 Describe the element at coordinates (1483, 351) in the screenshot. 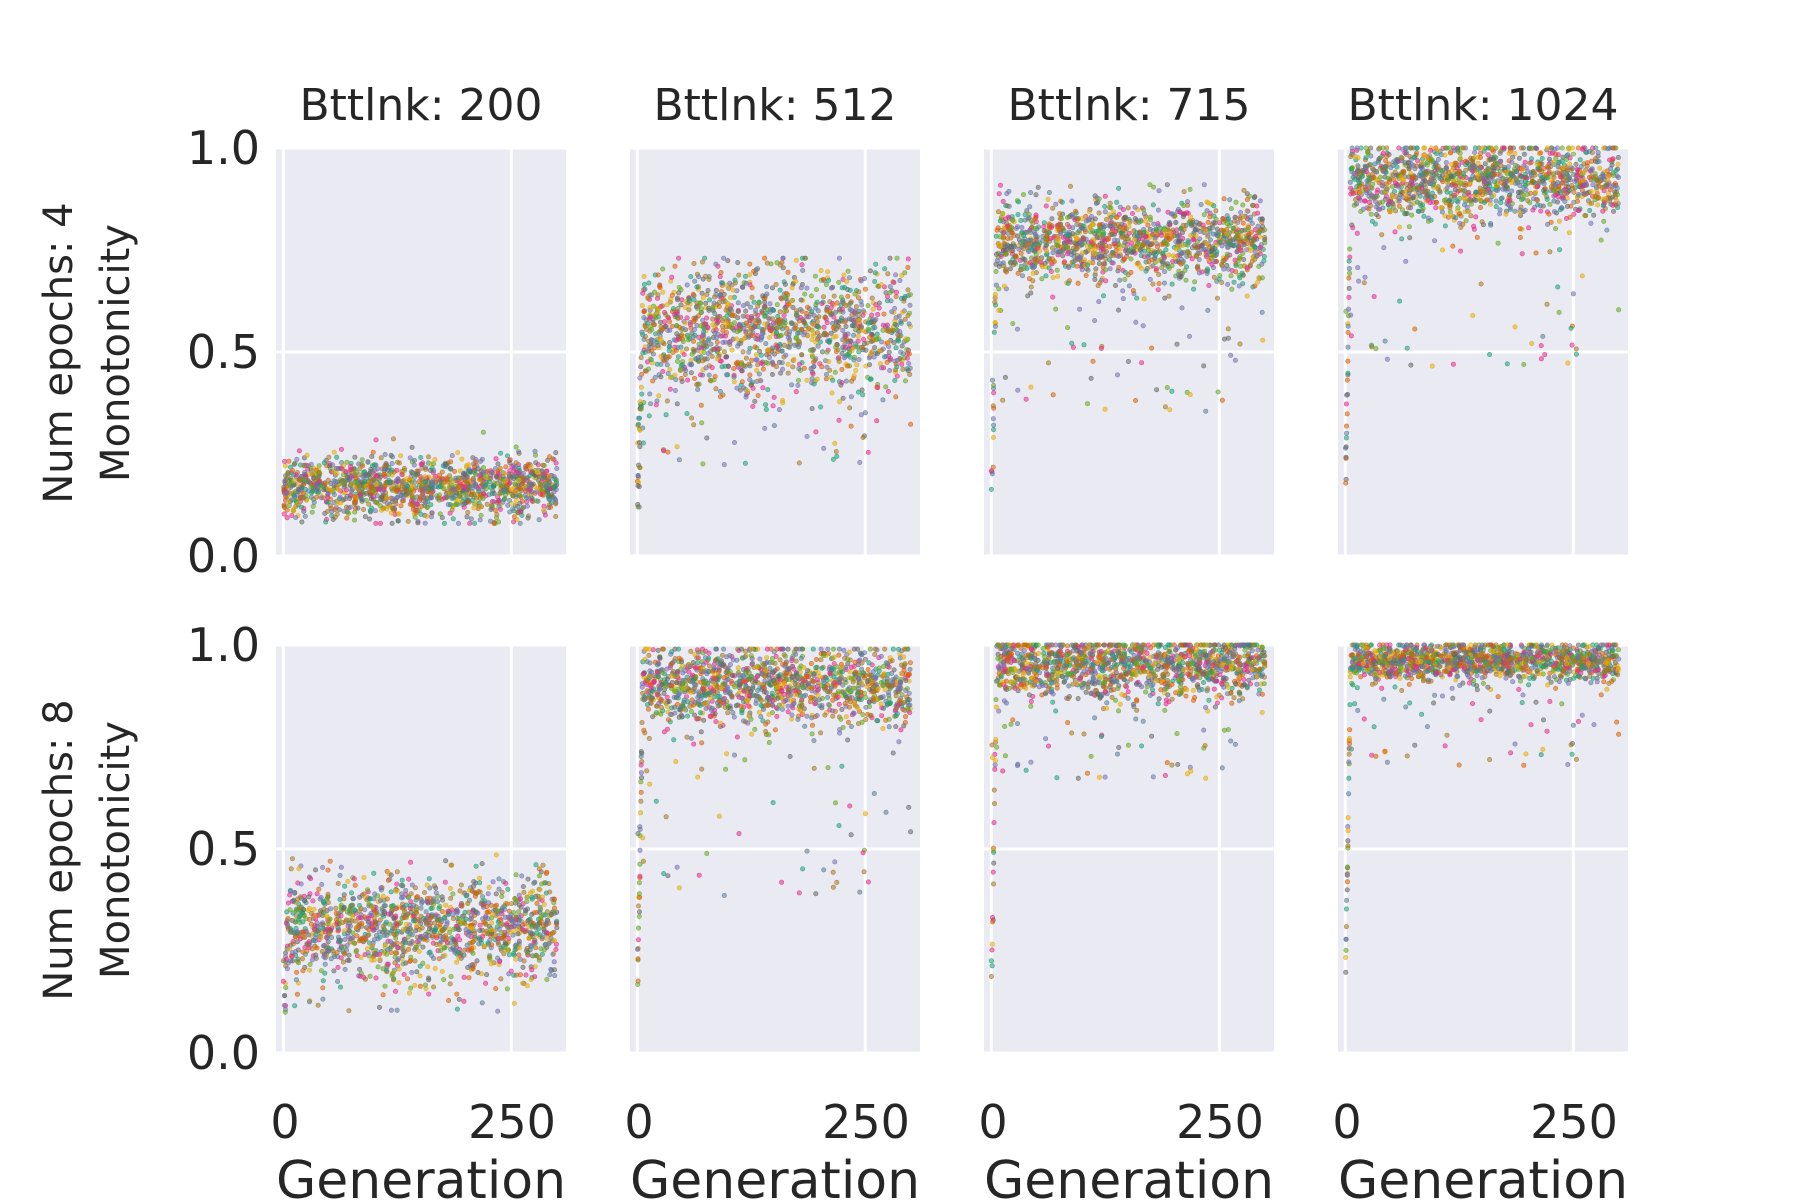

I see `panel-r0-c3` at that location.